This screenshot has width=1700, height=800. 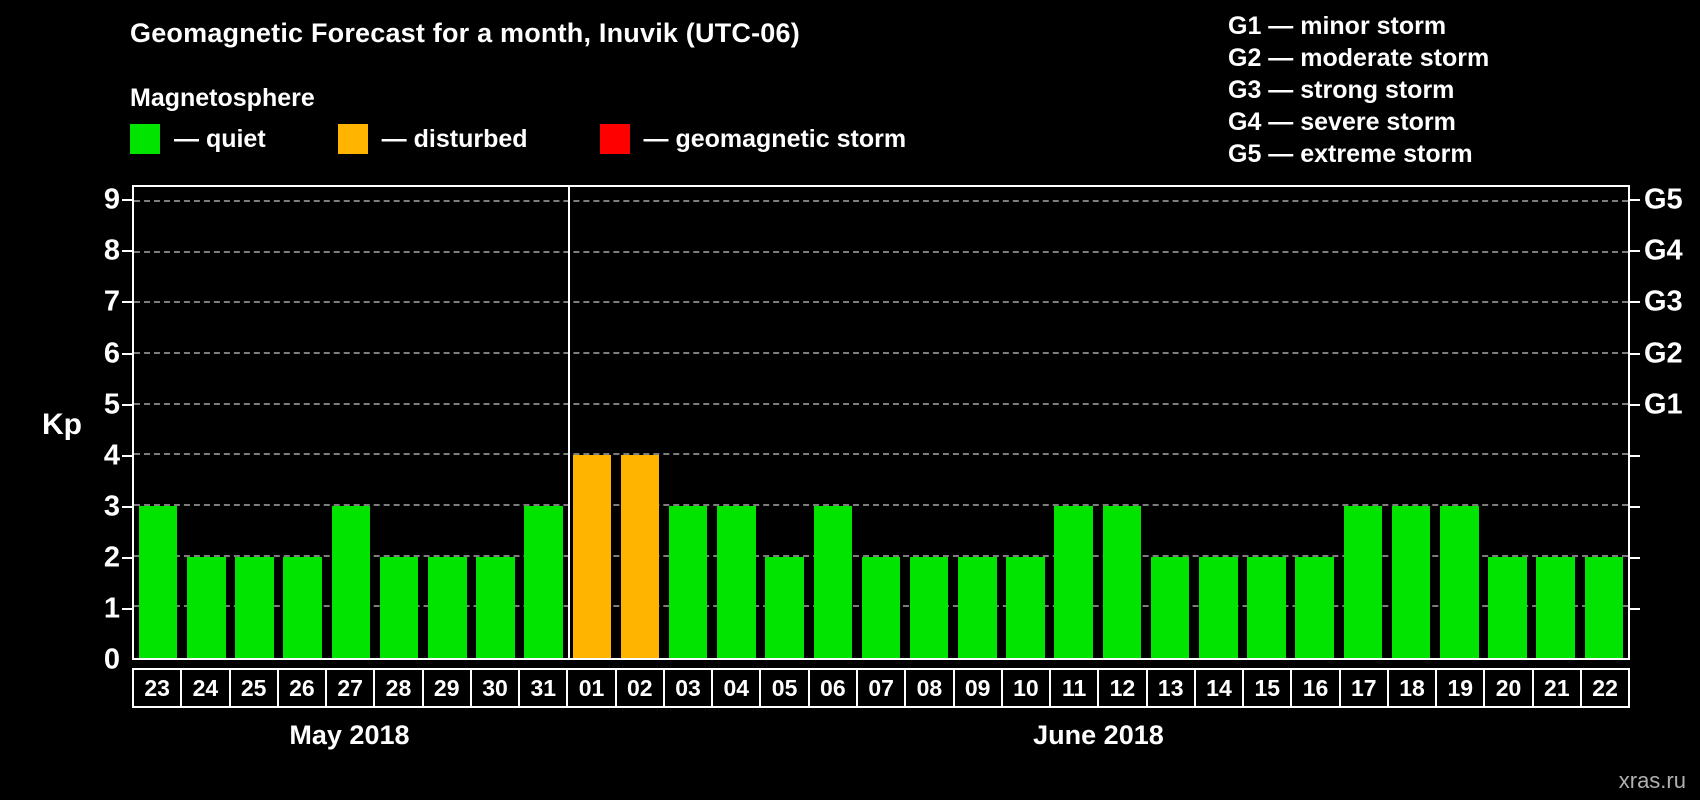 I want to click on day-label-cell: 01, so click(x=591, y=688).